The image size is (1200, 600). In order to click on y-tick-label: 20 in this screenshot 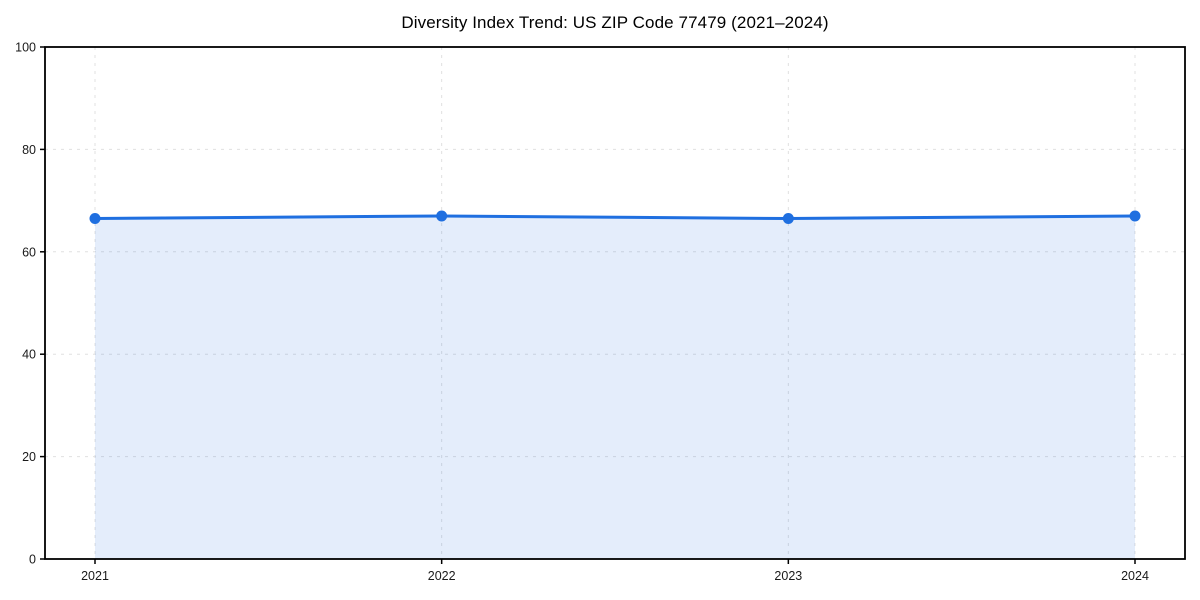, I will do `click(29, 457)`.